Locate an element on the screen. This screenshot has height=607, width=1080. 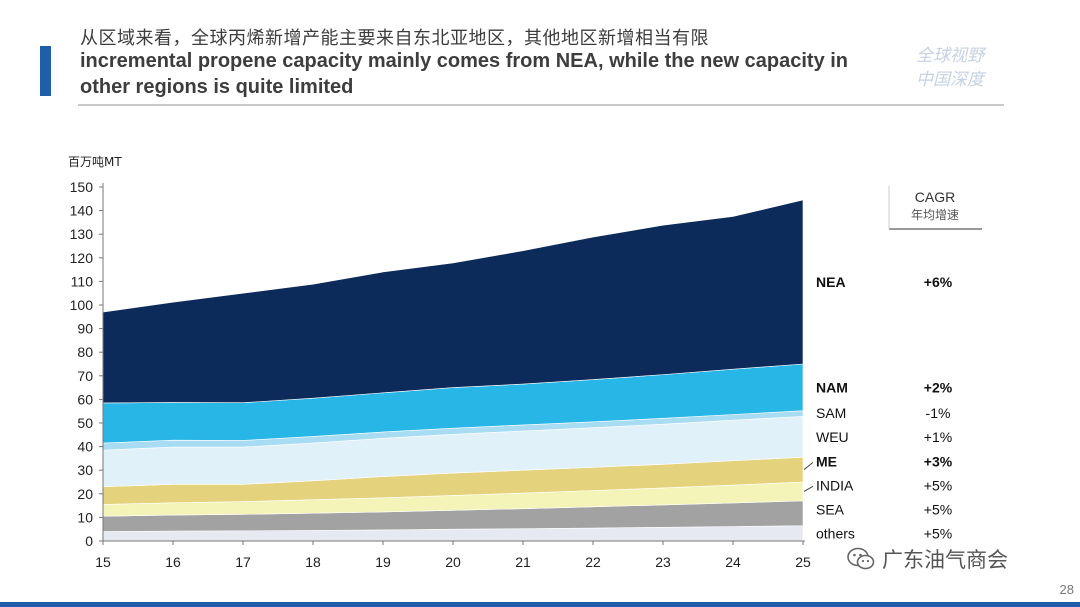
cagr-header-chinese: 年均增速 is located at coordinates (935, 215).